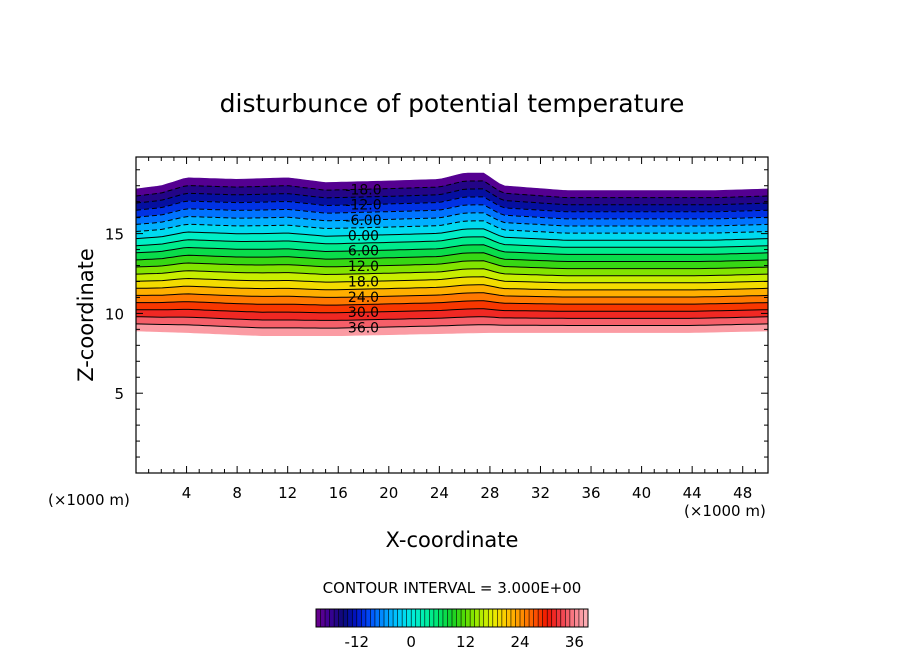  Describe the element at coordinates (363, 313) in the screenshot. I see `contour-label: 30.0` at that location.